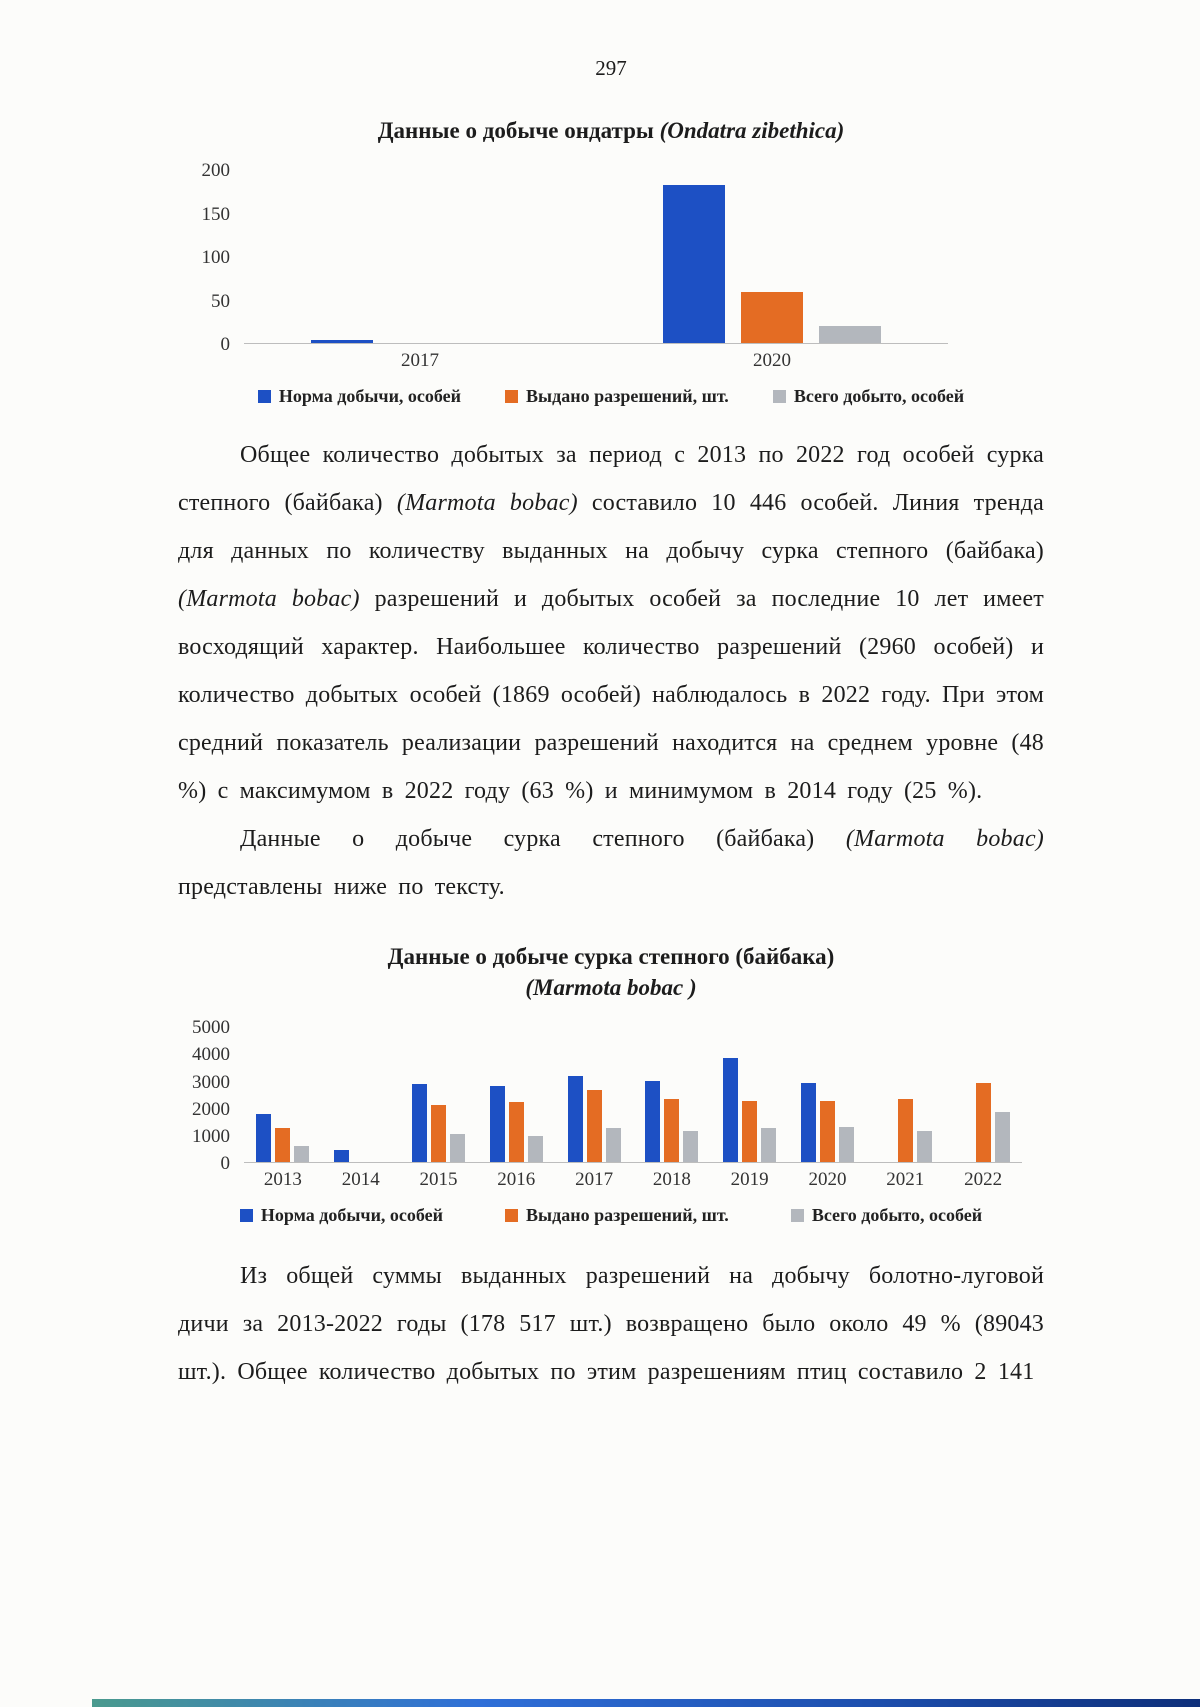 This screenshot has height=1707, width=1200. Describe the element at coordinates (596, 361) in the screenshot. I see `x-axis: 2017 2020` at that location.